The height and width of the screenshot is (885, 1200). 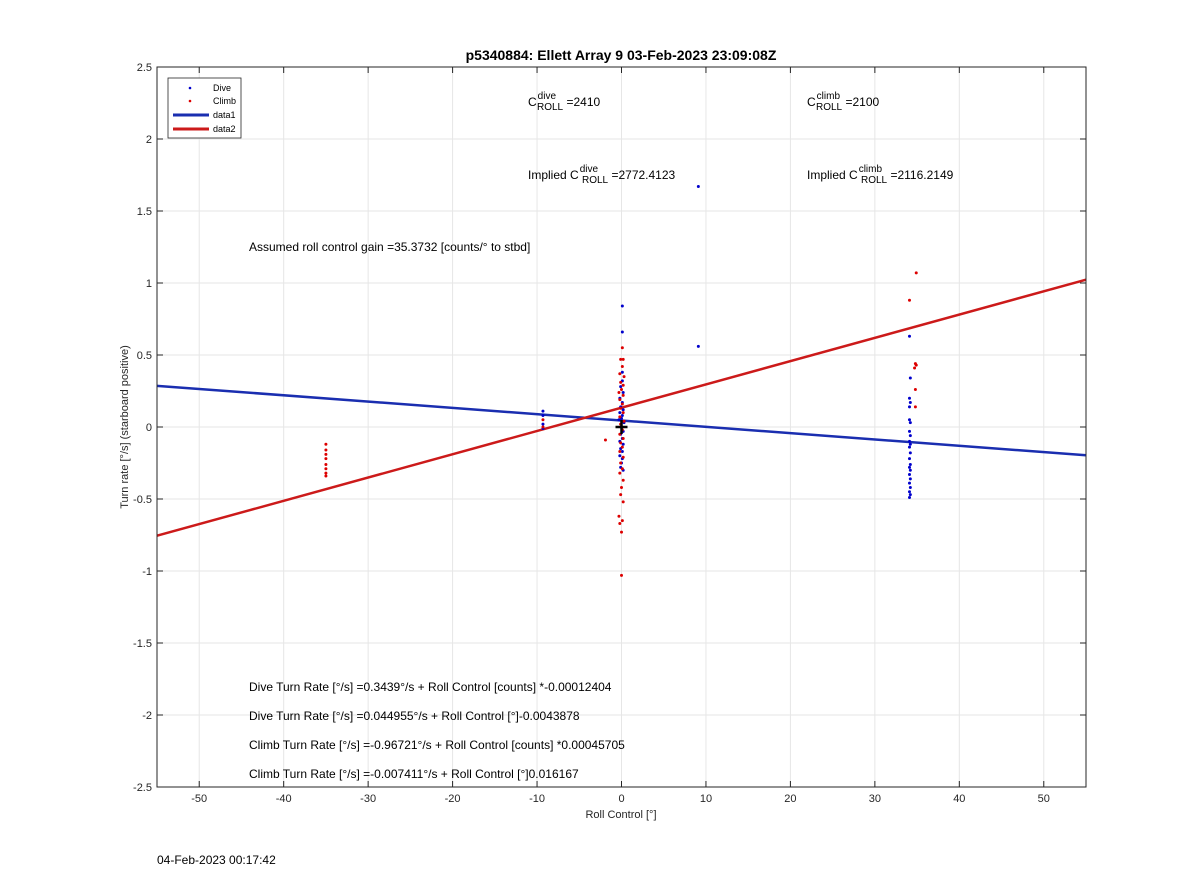 I want to click on legend: Dive Climb data1 data2, so click(x=204, y=108).